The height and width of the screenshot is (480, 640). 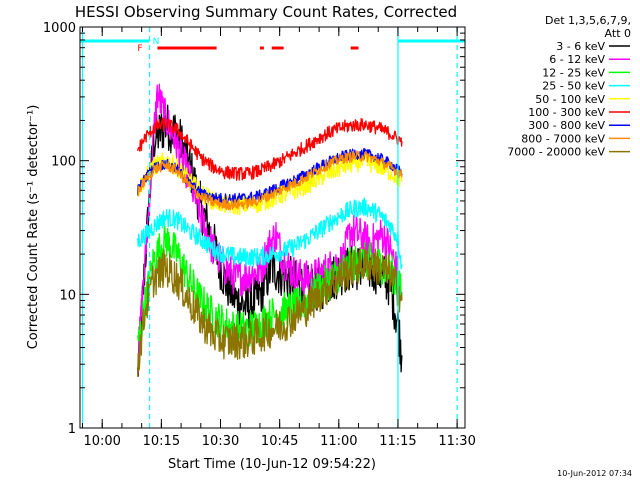 I want to click on flare-flag-label: F, so click(x=139, y=49).